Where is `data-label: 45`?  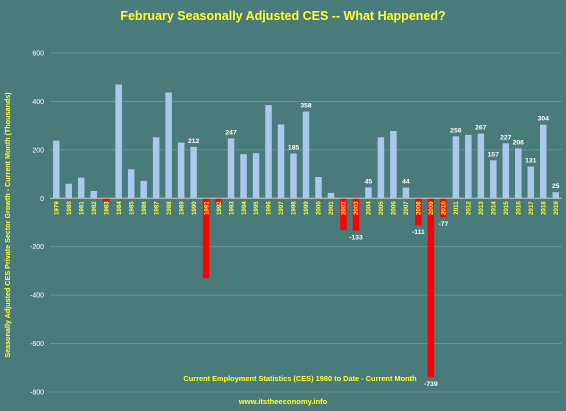
data-label: 45 is located at coordinates (369, 181).